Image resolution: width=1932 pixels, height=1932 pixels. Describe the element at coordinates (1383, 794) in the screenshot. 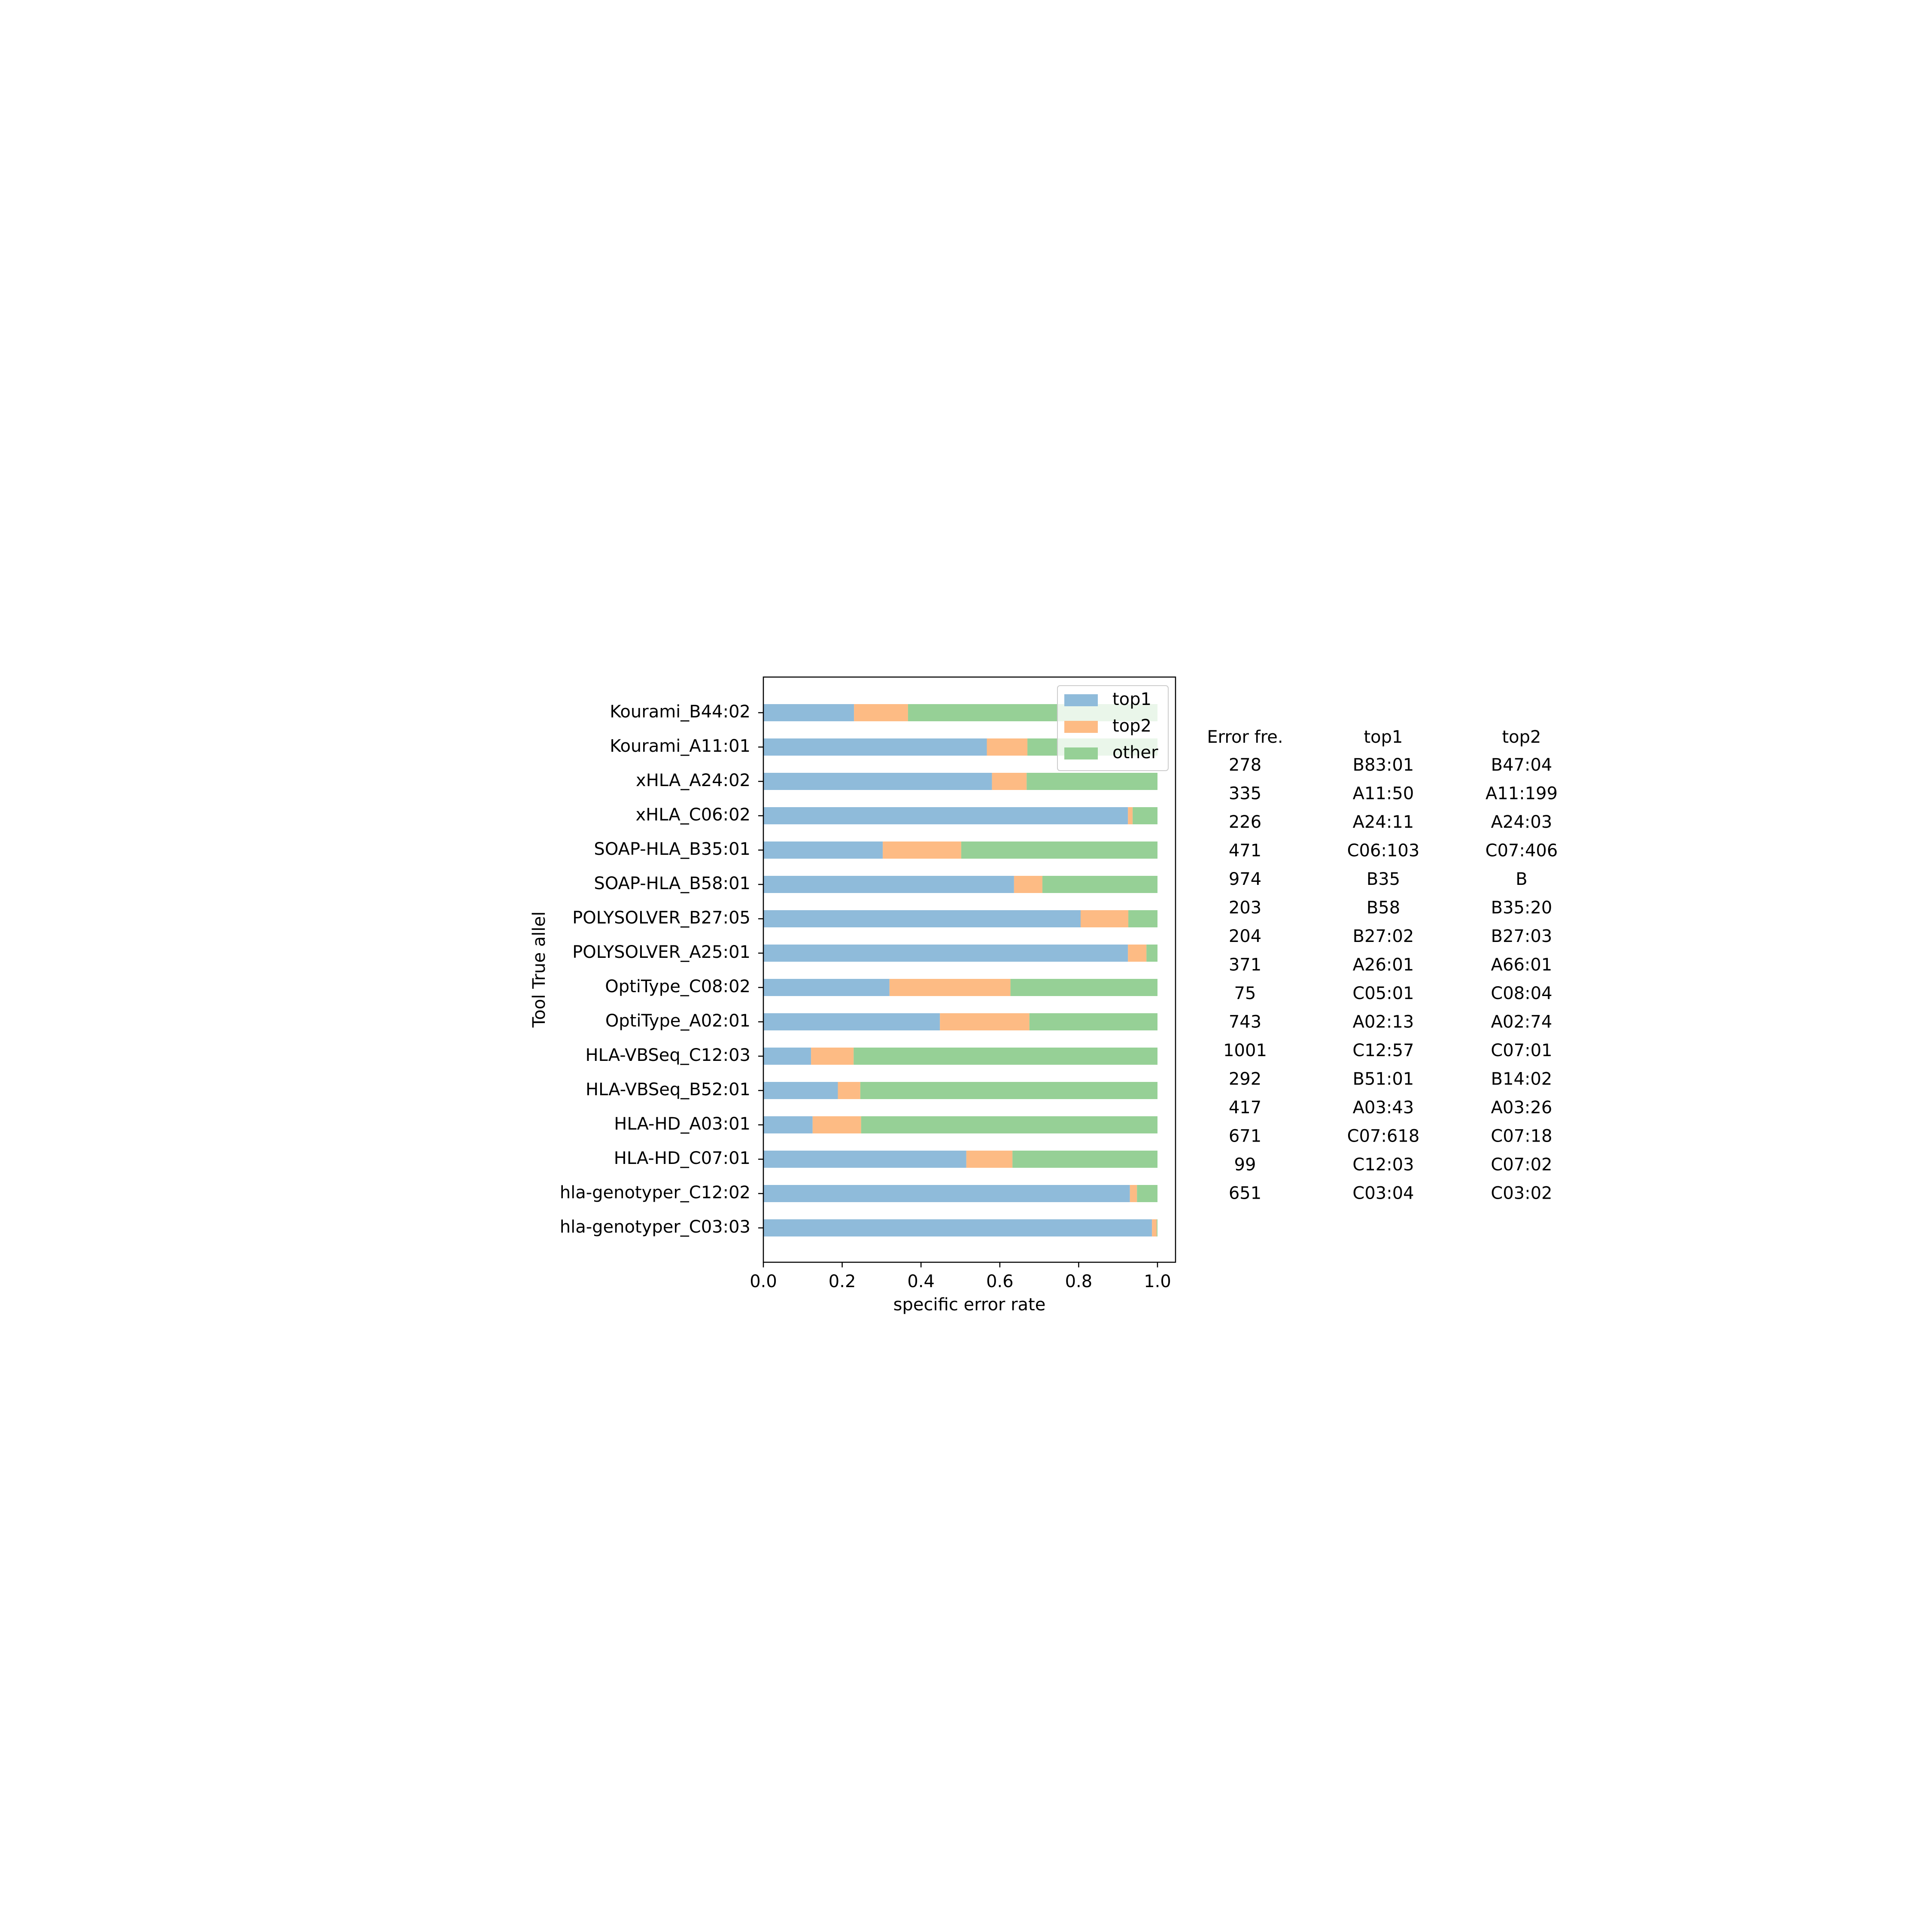

I see `table-cell: A11:50` at that location.